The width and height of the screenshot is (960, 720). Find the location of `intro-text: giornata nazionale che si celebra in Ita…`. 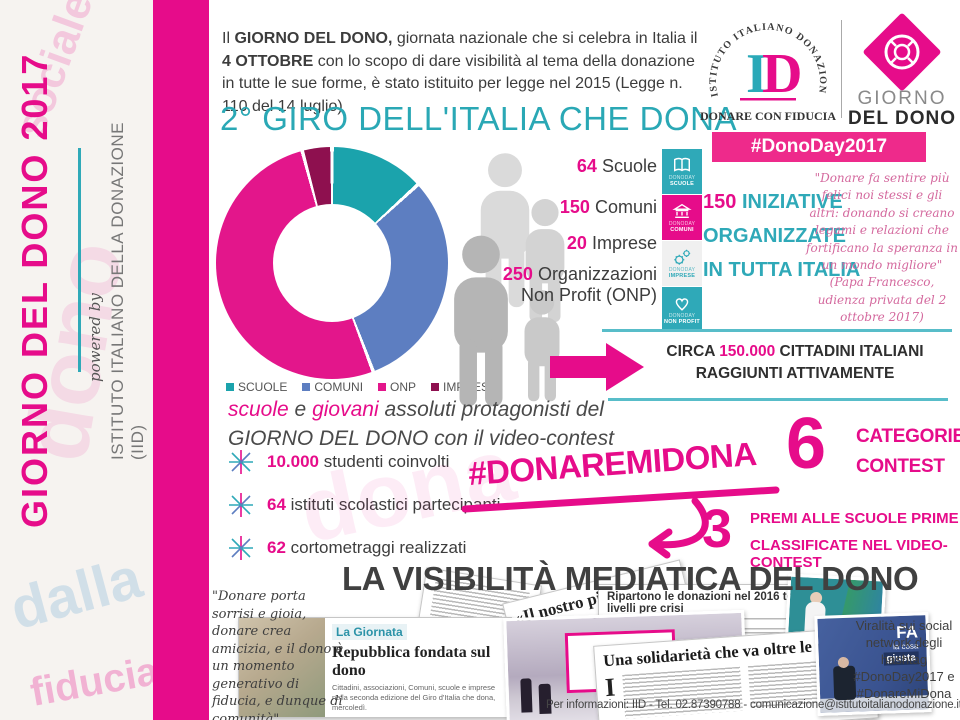

intro-text: giornata nazionale che si celebra in Ita… is located at coordinates (545, 38).